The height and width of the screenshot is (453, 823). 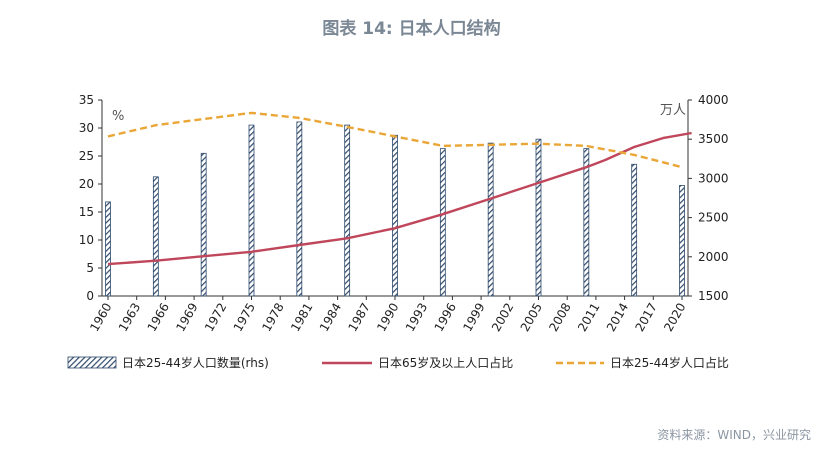 I want to click on x-tick-label: 1969, so click(x=186, y=317).